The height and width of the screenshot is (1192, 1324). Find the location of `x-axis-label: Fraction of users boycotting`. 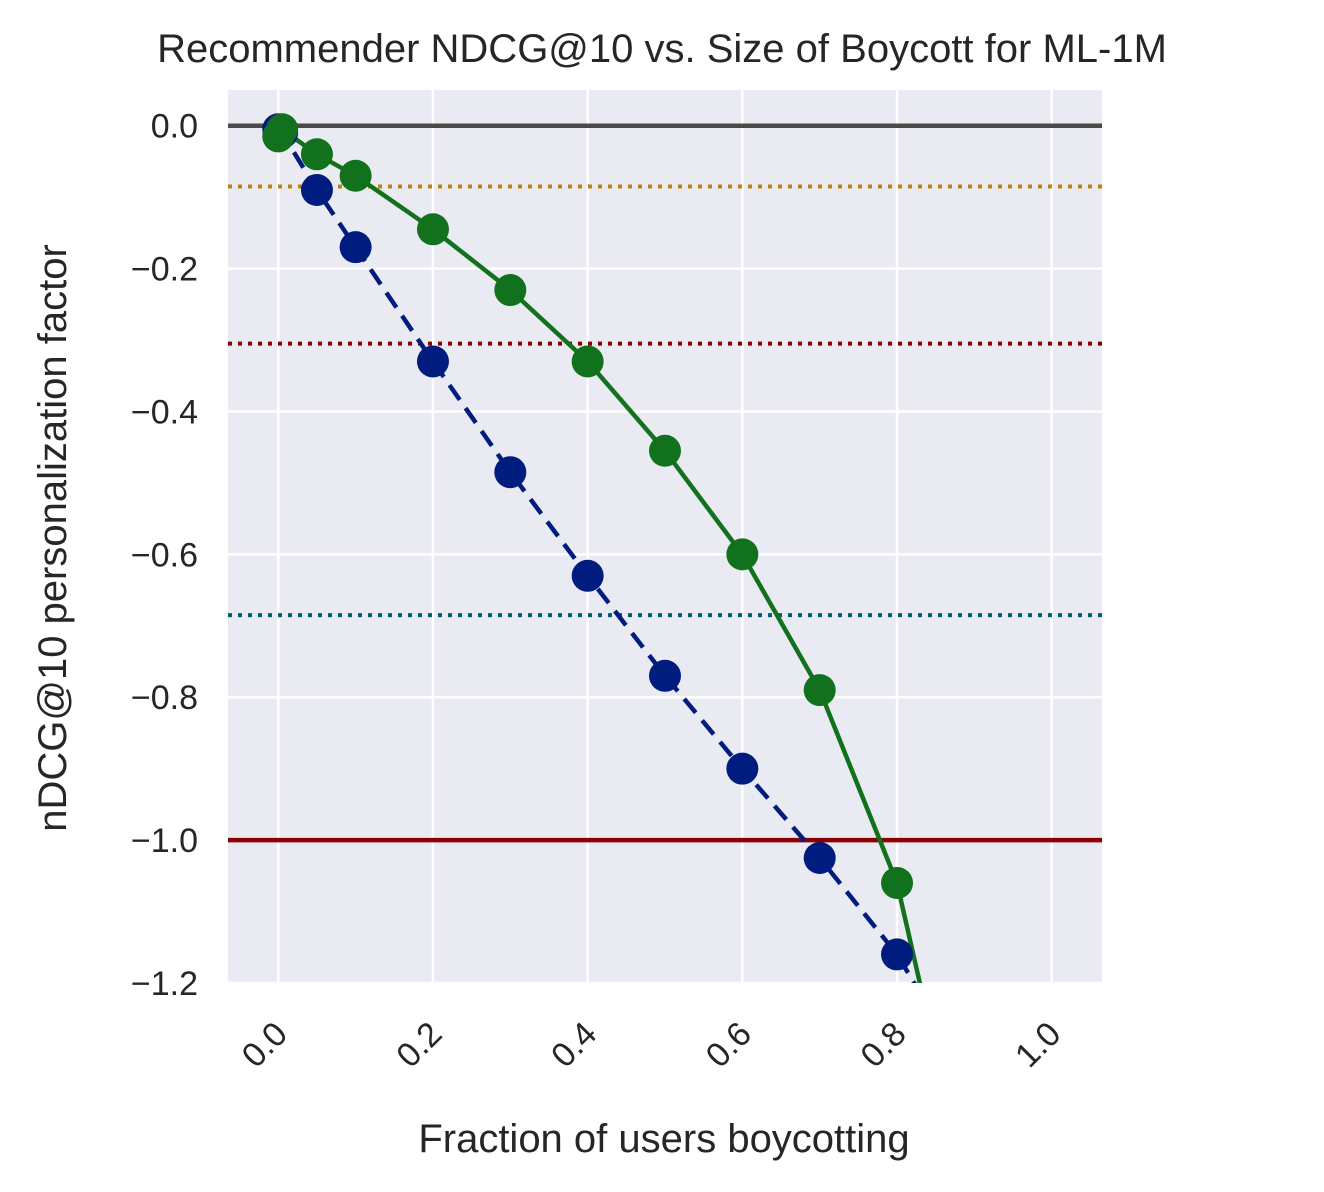

x-axis-label: Fraction of users boycotting is located at coordinates (663, 1139).